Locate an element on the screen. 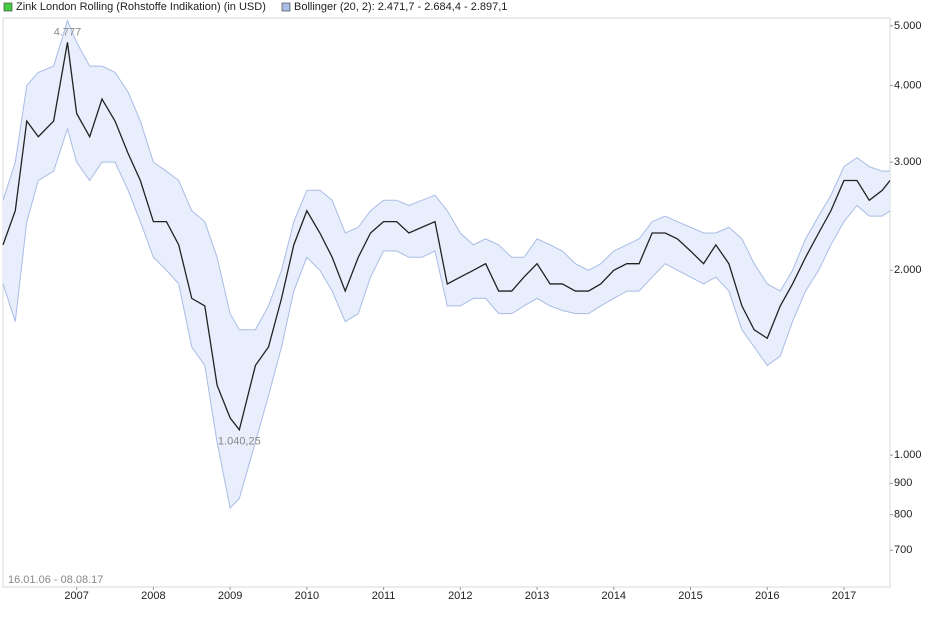 The height and width of the screenshot is (621, 932). max-annotation: 4.777 is located at coordinates (68, 32).